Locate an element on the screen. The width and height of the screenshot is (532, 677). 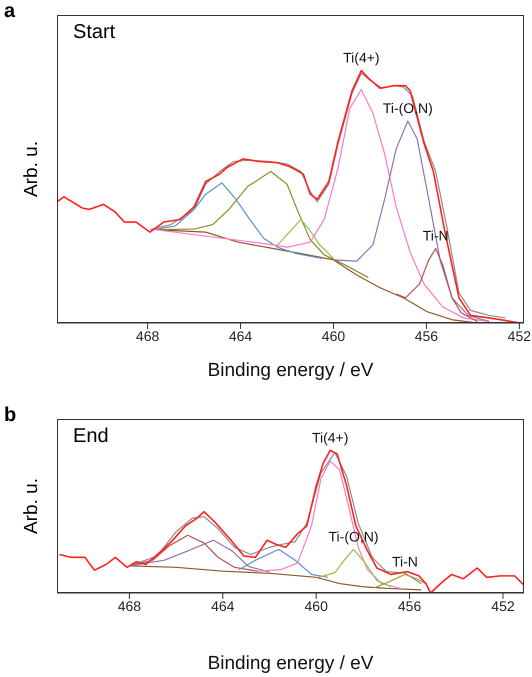
chart-title: a is located at coordinates (10, 11).